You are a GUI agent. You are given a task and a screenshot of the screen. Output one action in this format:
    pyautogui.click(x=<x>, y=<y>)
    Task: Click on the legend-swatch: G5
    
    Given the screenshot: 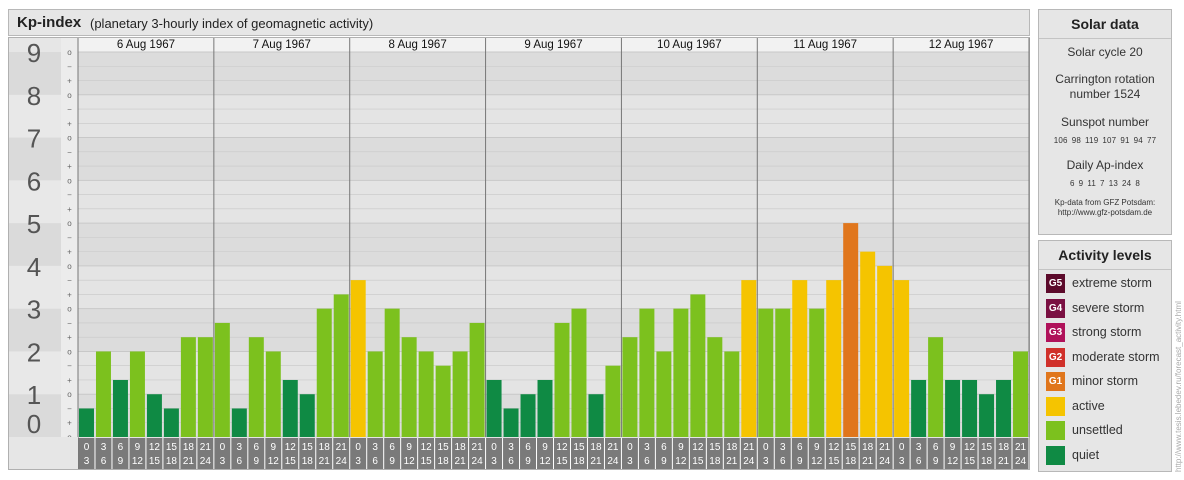 What is the action you would take?
    pyautogui.click(x=1055, y=283)
    